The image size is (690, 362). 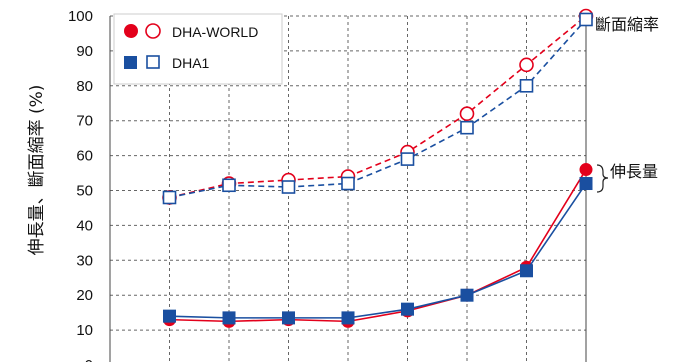 What do you see at coordinates (130, 62) in the screenshot?
I see `legend-marker-filled-square` at bounding box center [130, 62].